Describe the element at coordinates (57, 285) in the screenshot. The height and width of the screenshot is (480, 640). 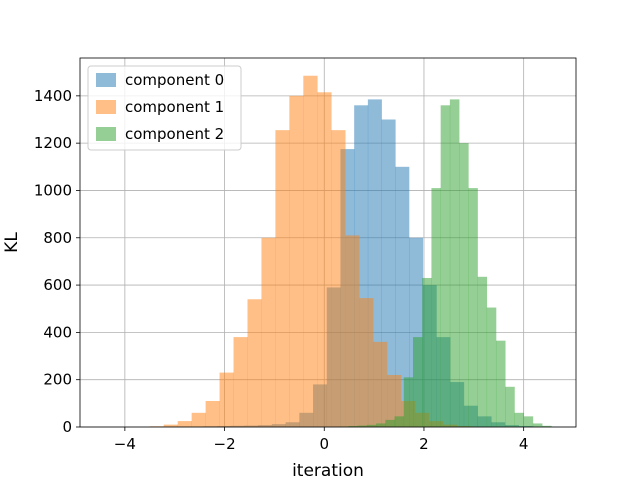
I see `y-tick-label: 600` at that location.